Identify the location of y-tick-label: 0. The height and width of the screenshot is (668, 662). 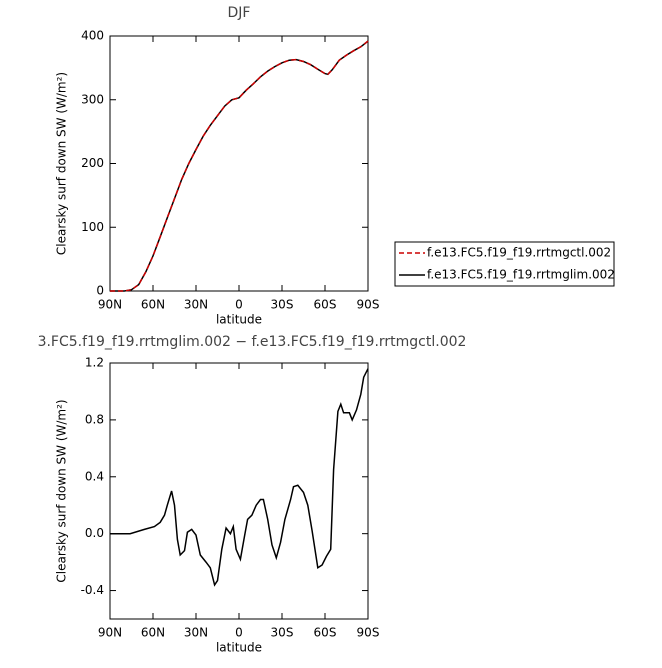
(100, 291).